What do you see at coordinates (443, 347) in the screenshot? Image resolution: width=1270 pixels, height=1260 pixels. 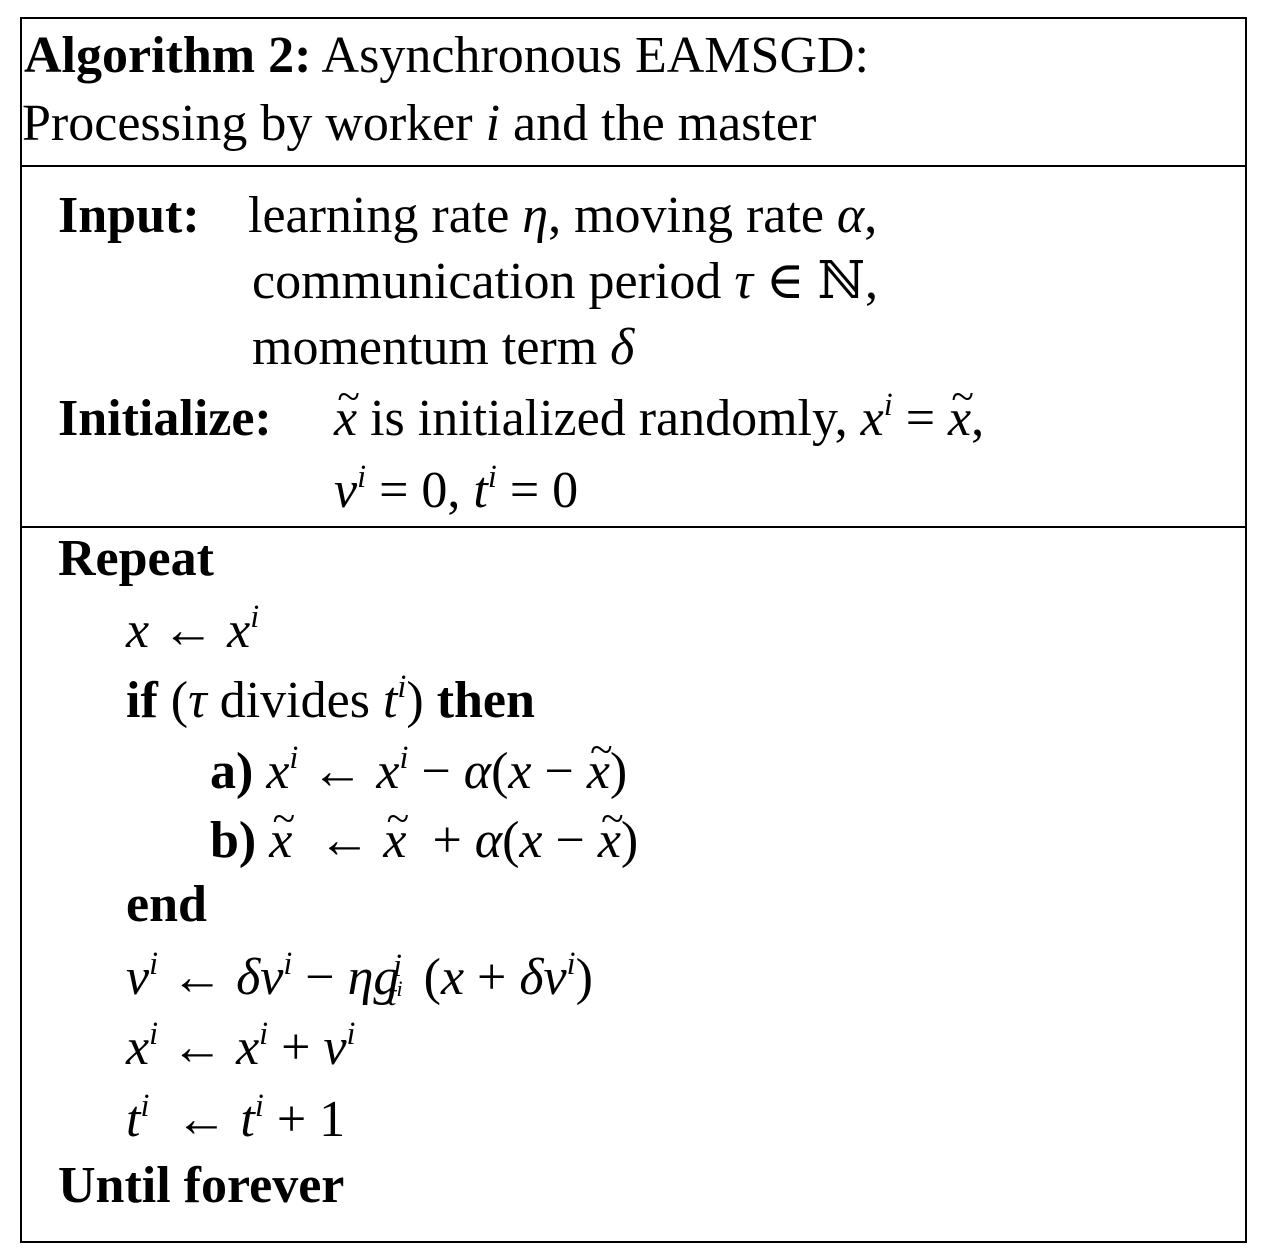 I see `input-momentum-term: momentum term δ` at bounding box center [443, 347].